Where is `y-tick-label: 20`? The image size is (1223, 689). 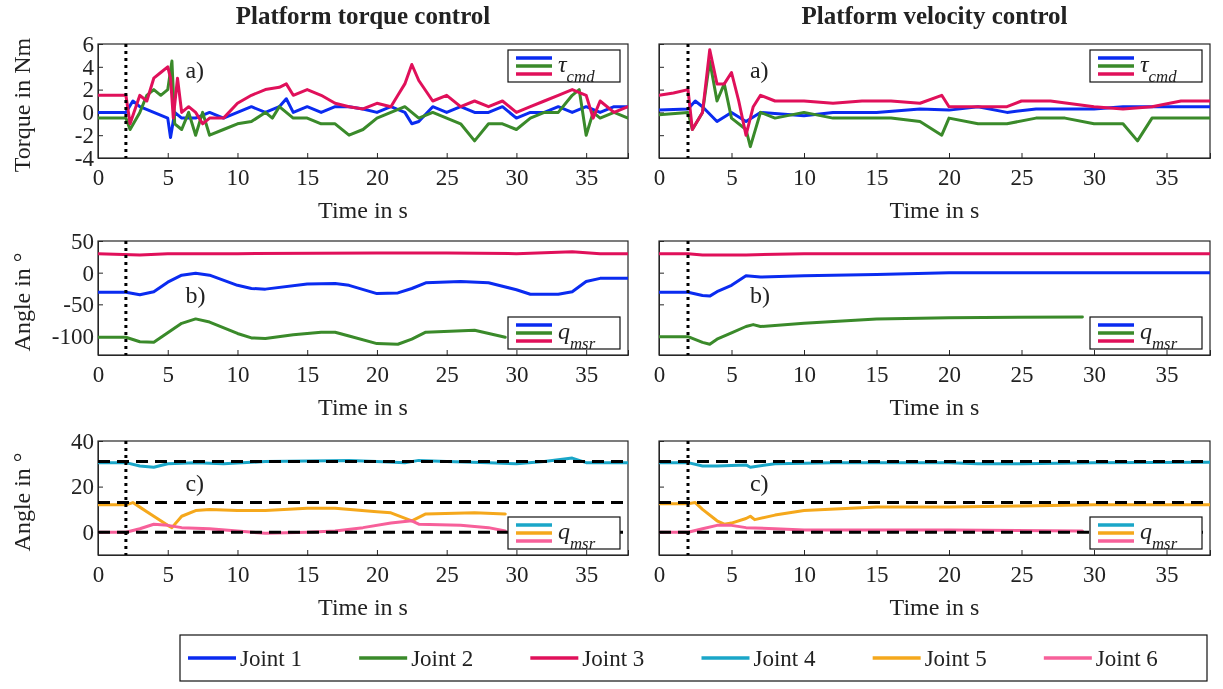 y-tick-label: 20 is located at coordinates (82, 487).